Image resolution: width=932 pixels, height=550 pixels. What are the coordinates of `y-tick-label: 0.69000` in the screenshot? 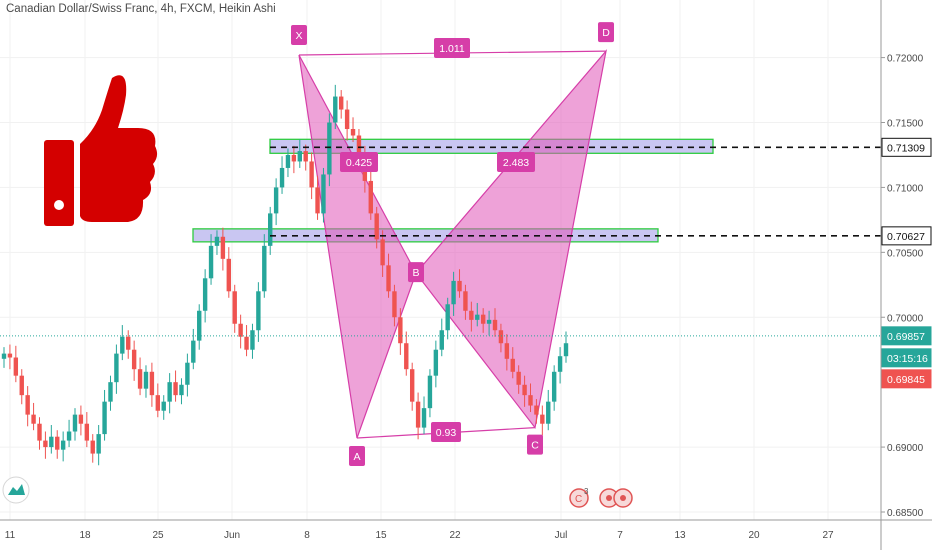 It's located at (905, 448).